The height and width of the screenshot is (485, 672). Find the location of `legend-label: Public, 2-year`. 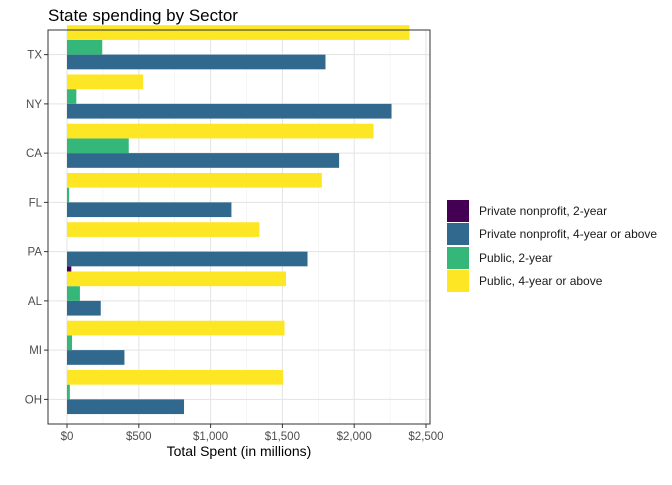

legend-label: Public, 2-year is located at coordinates (516, 257).